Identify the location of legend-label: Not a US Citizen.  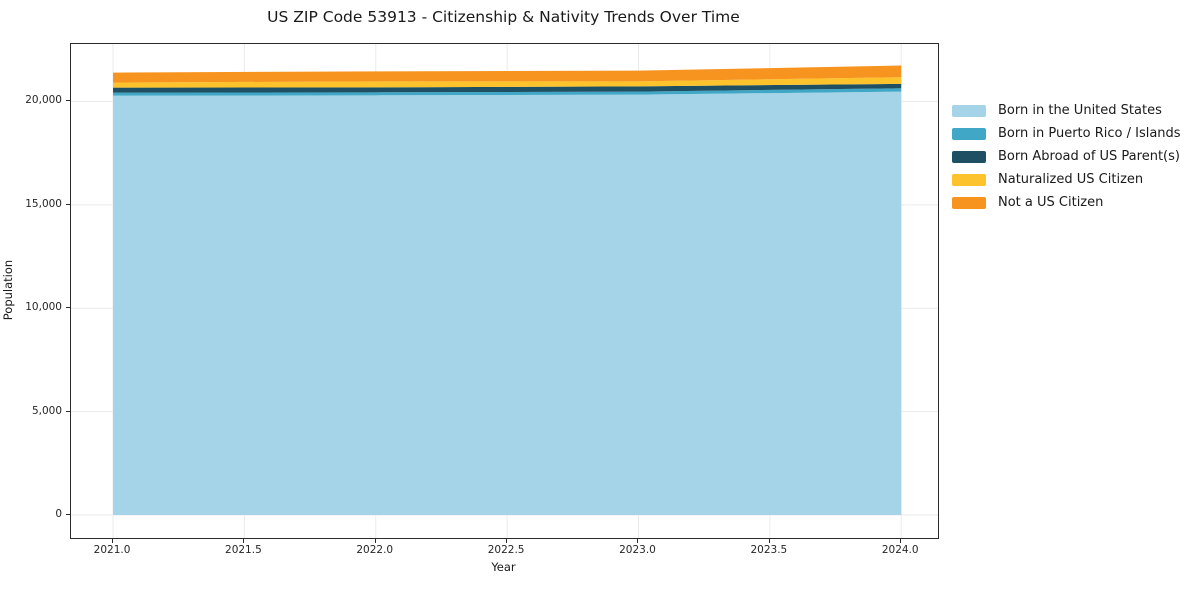
(1051, 202).